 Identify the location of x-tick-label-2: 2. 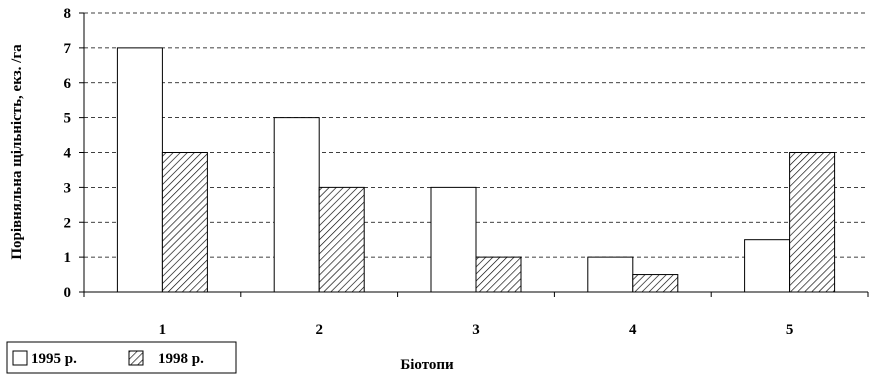
(319, 330).